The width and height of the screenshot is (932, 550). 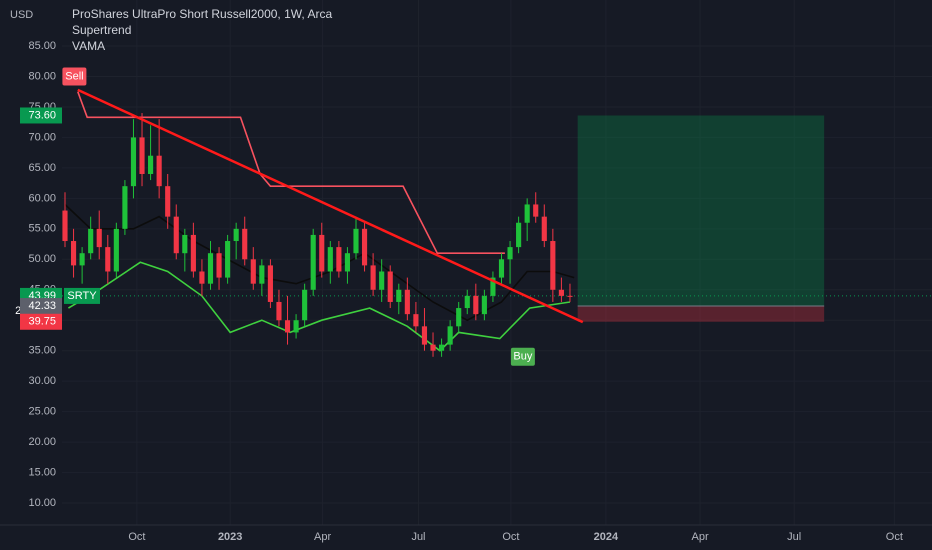 I want to click on indicator: Supertrend, so click(x=101, y=30).